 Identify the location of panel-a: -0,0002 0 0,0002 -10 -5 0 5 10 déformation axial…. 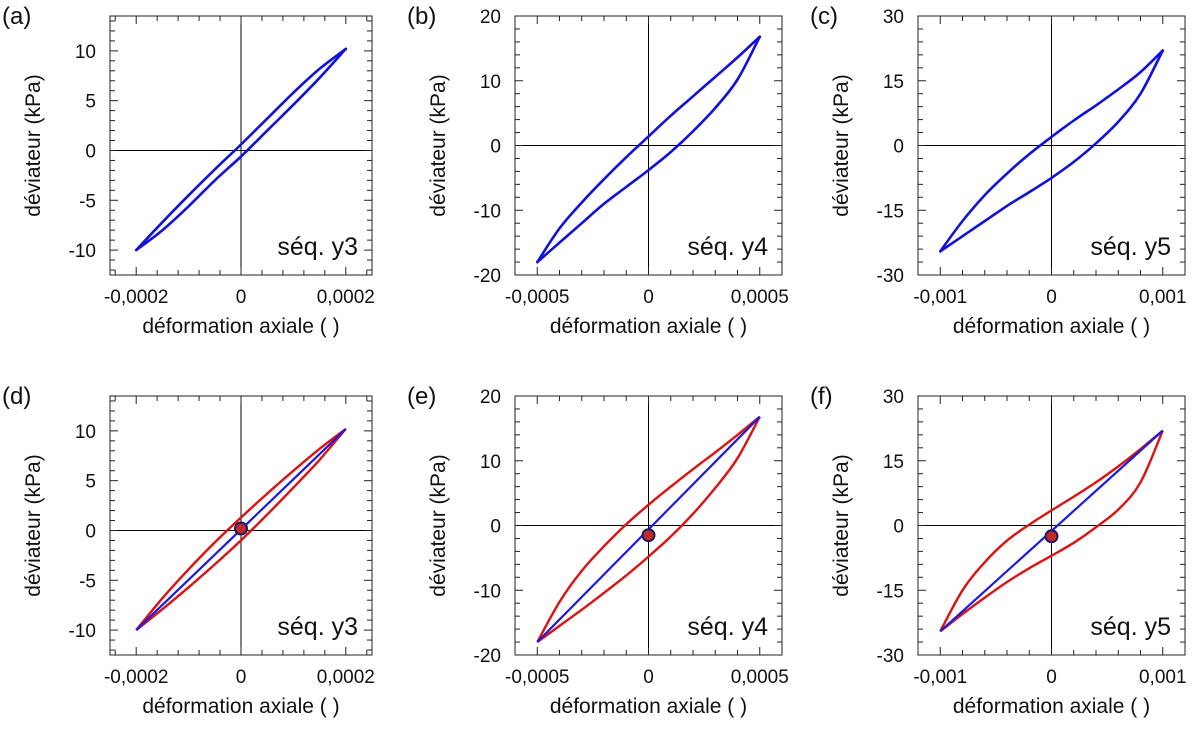
(188, 170).